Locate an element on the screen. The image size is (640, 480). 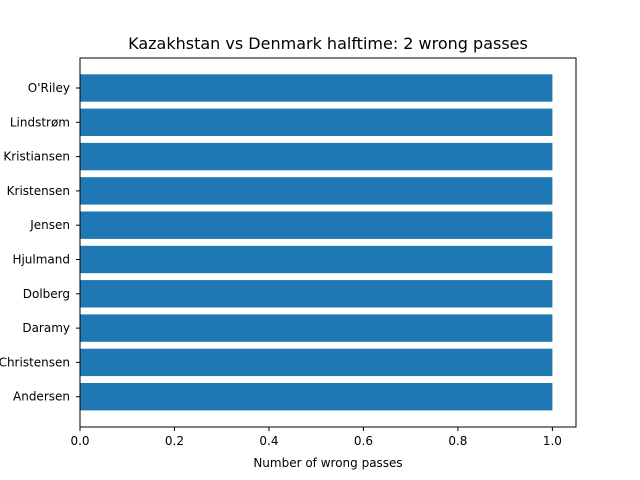
y-tick-label-0: O'Riley is located at coordinates (49, 88).